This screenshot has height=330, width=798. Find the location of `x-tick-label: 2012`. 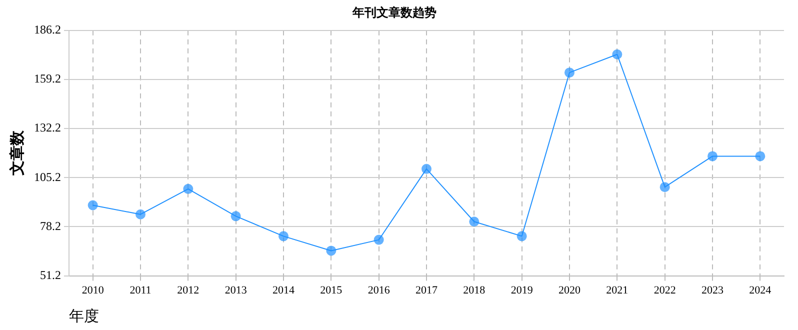

x-tick-label: 2012 is located at coordinates (188, 290).